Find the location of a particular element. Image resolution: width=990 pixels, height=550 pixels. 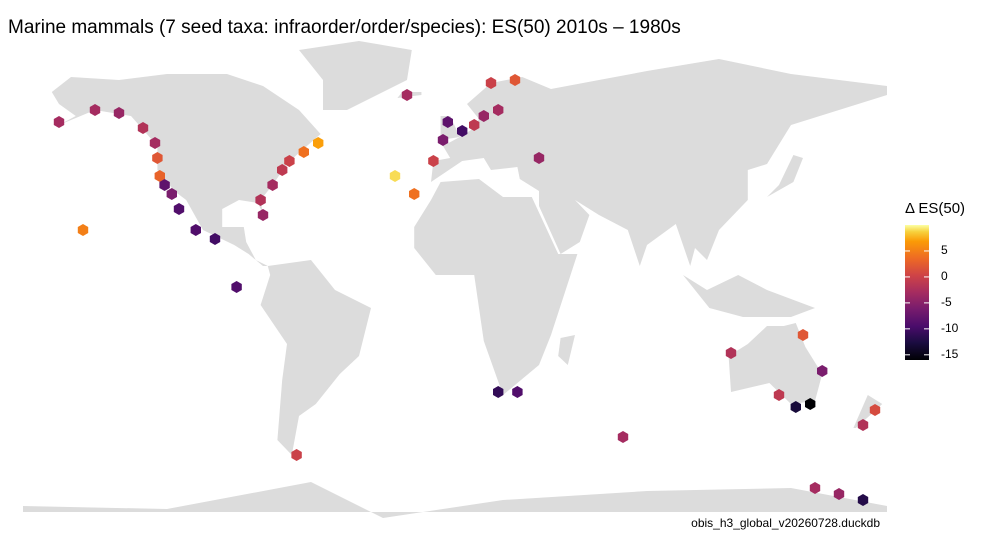

legend-tick-label: -5 is located at coordinates (946, 302).